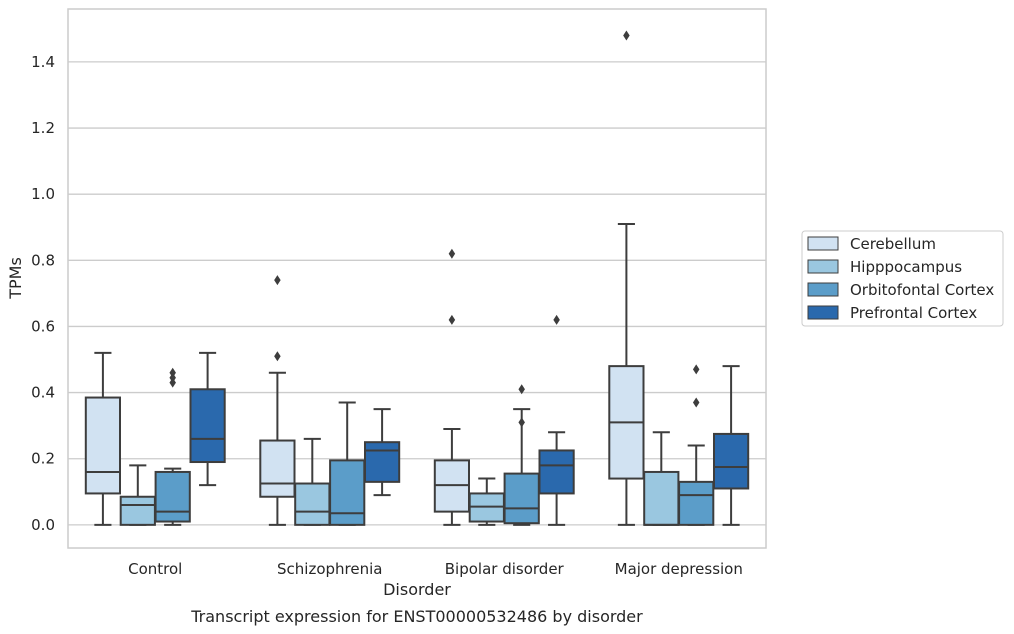  What do you see at coordinates (505, 569) in the screenshot?
I see `x-tick-label: Bipolar disorder` at bounding box center [505, 569].